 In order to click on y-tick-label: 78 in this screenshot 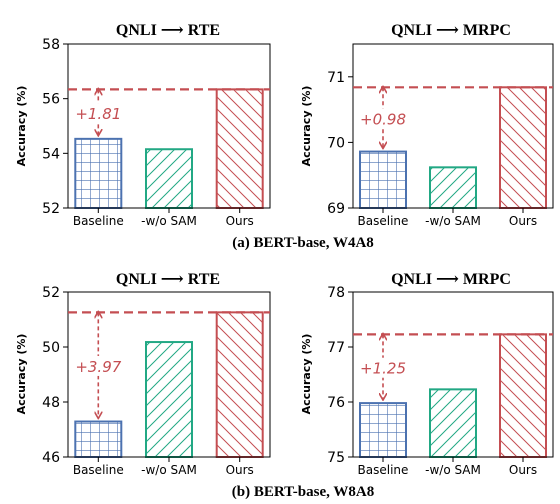, I will do `click(336, 293)`.